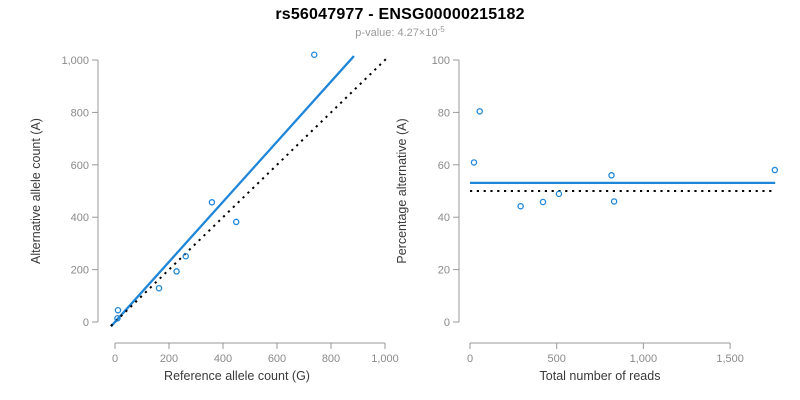  I want to click on x-tick-label: 200, so click(169, 359).